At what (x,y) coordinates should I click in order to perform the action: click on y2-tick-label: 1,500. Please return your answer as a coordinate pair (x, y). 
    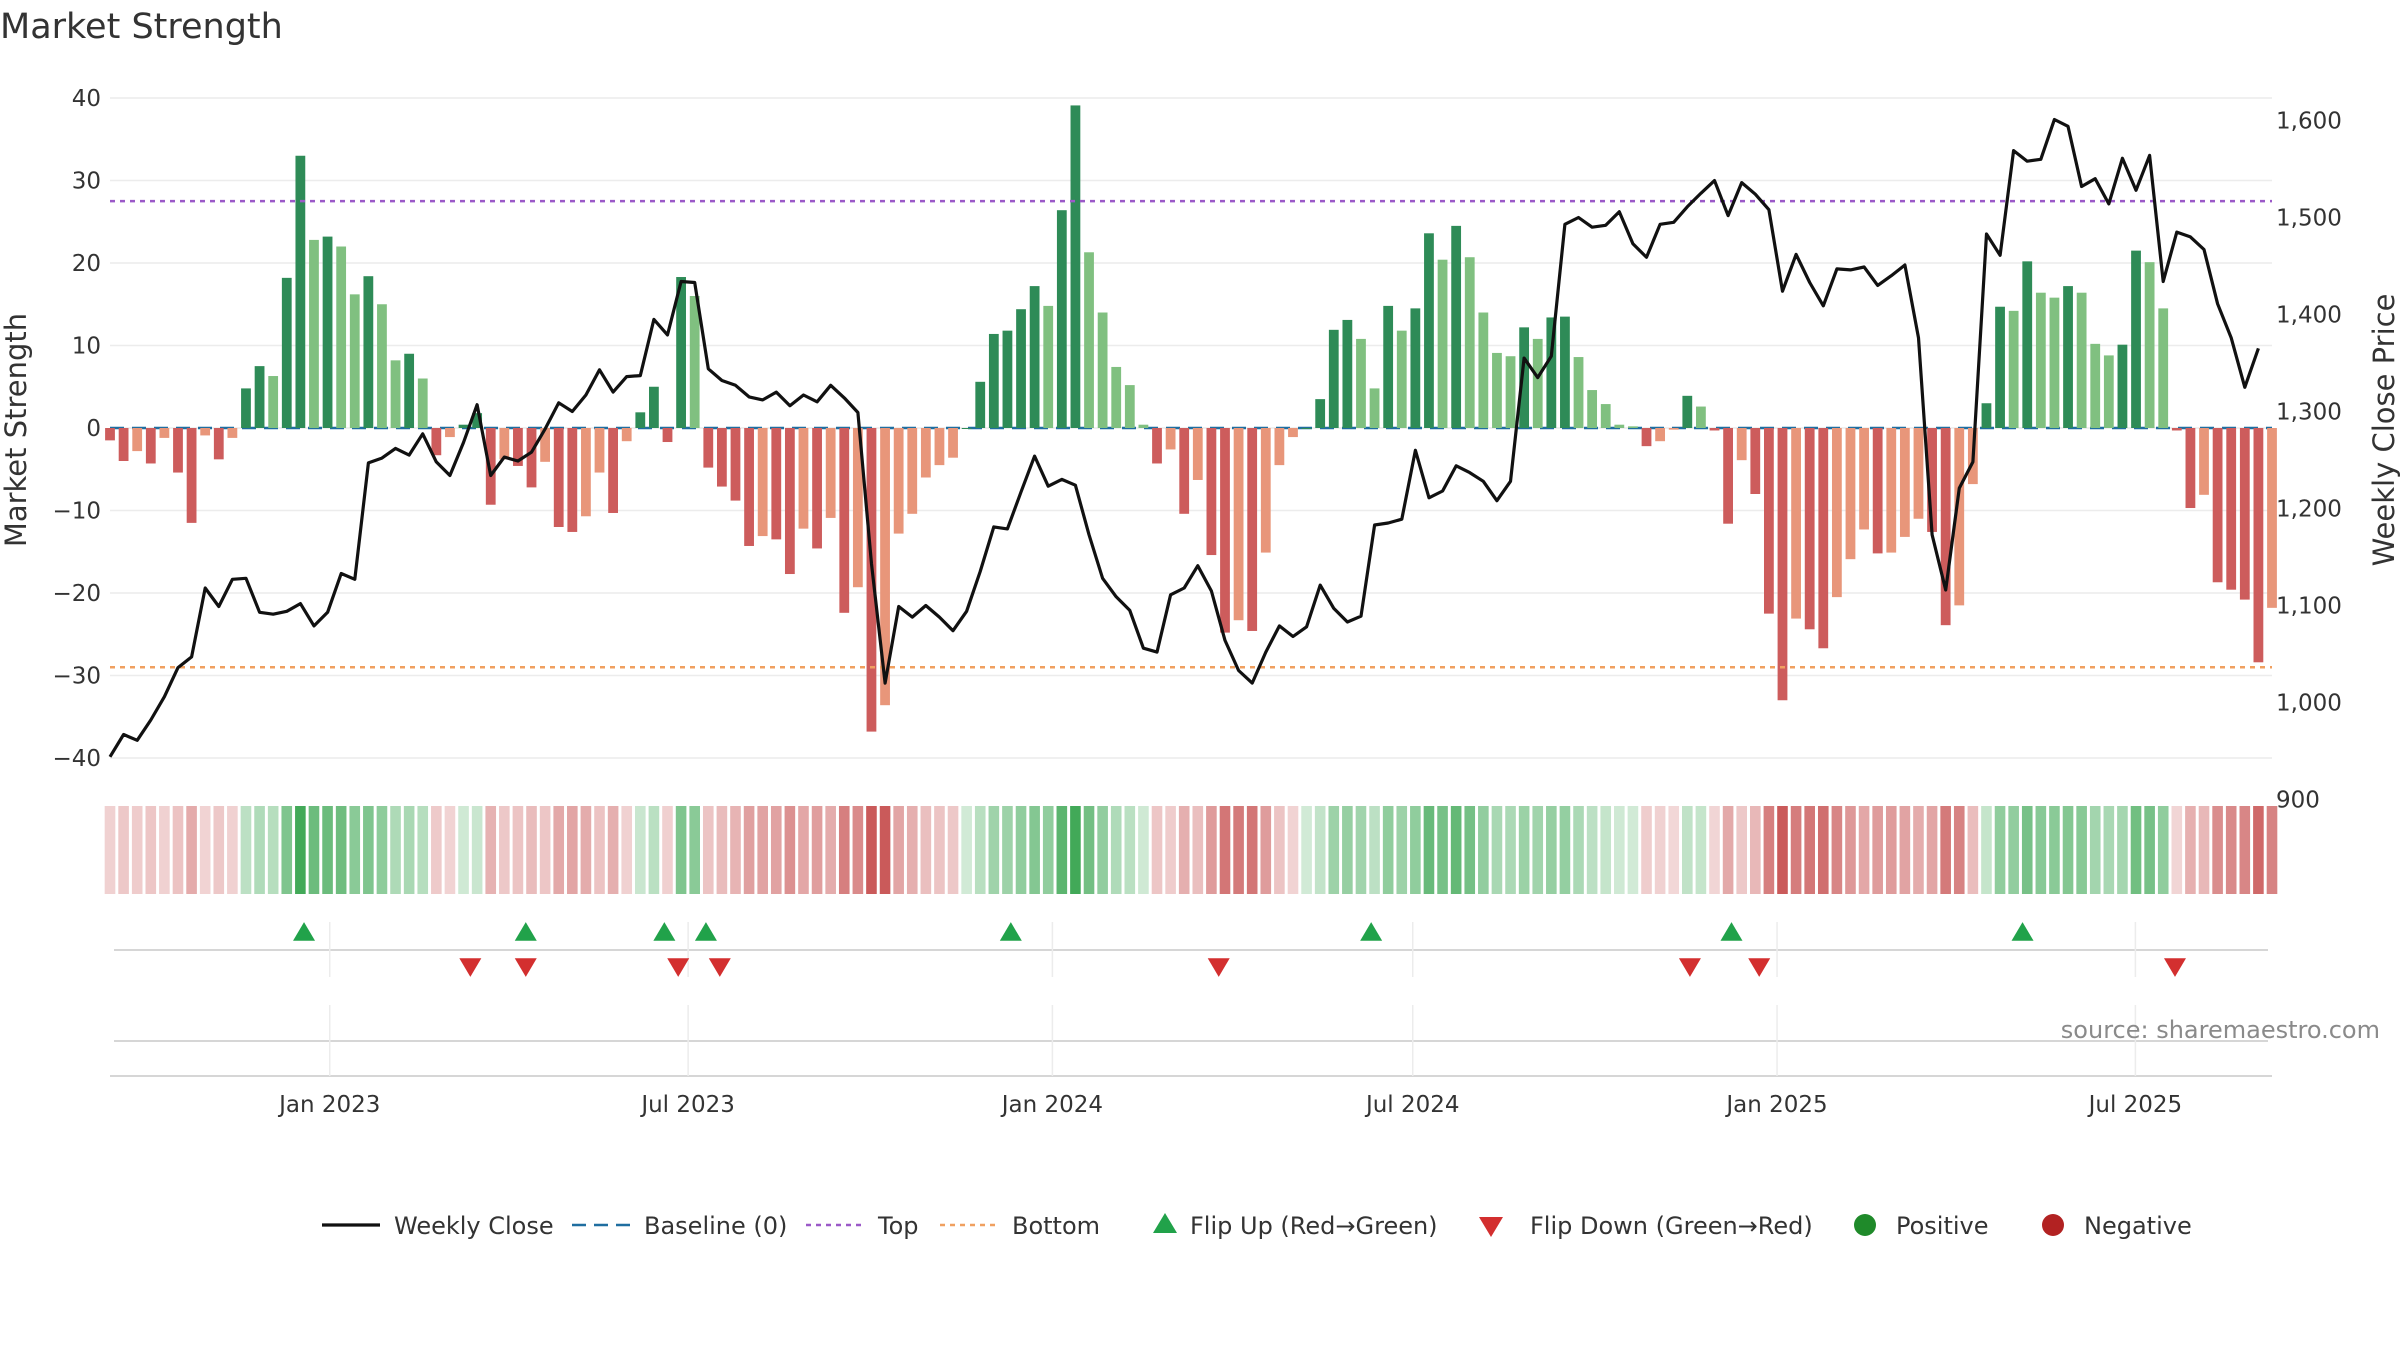
    Looking at the image, I should click on (2309, 219).